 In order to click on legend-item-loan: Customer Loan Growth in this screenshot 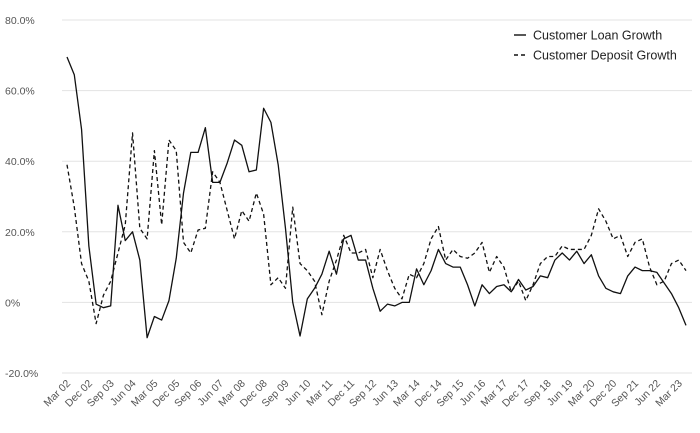, I will do `click(588, 36)`.